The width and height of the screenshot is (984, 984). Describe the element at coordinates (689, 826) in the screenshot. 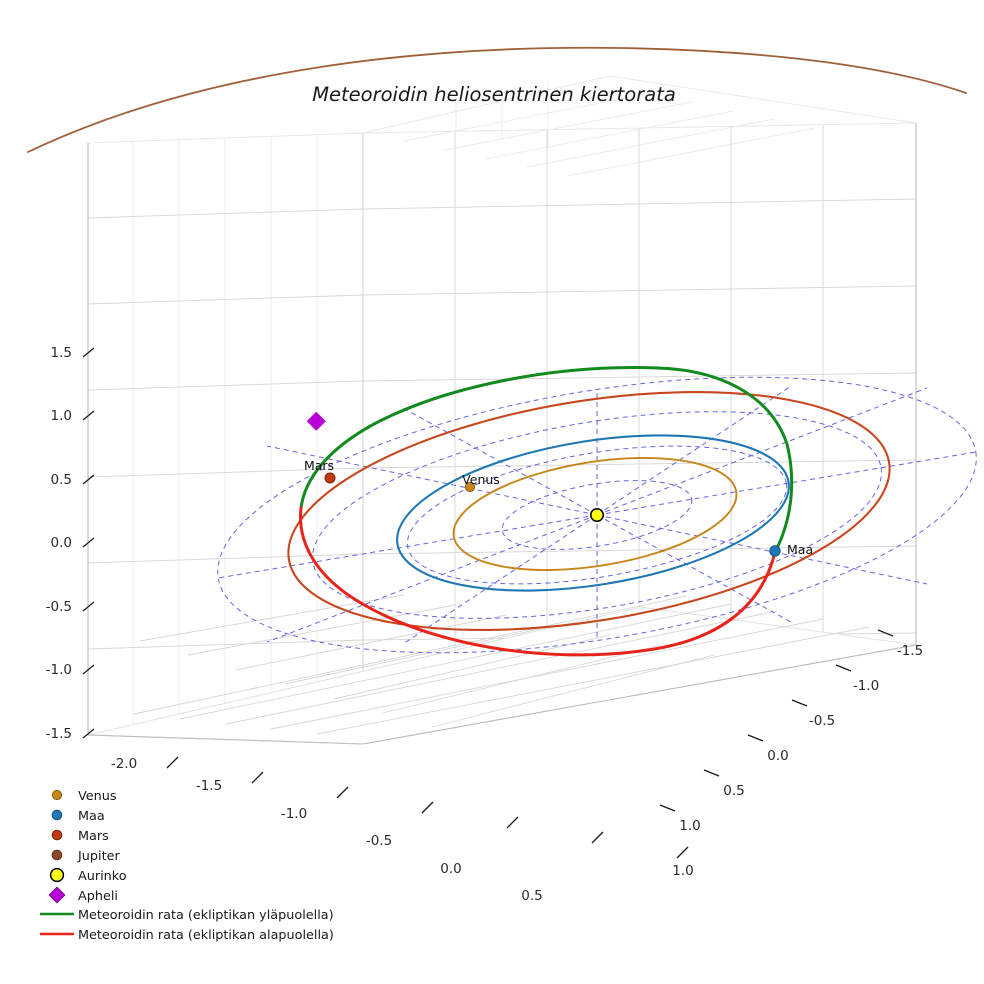

I see `y-tick-5: 1.0` at that location.